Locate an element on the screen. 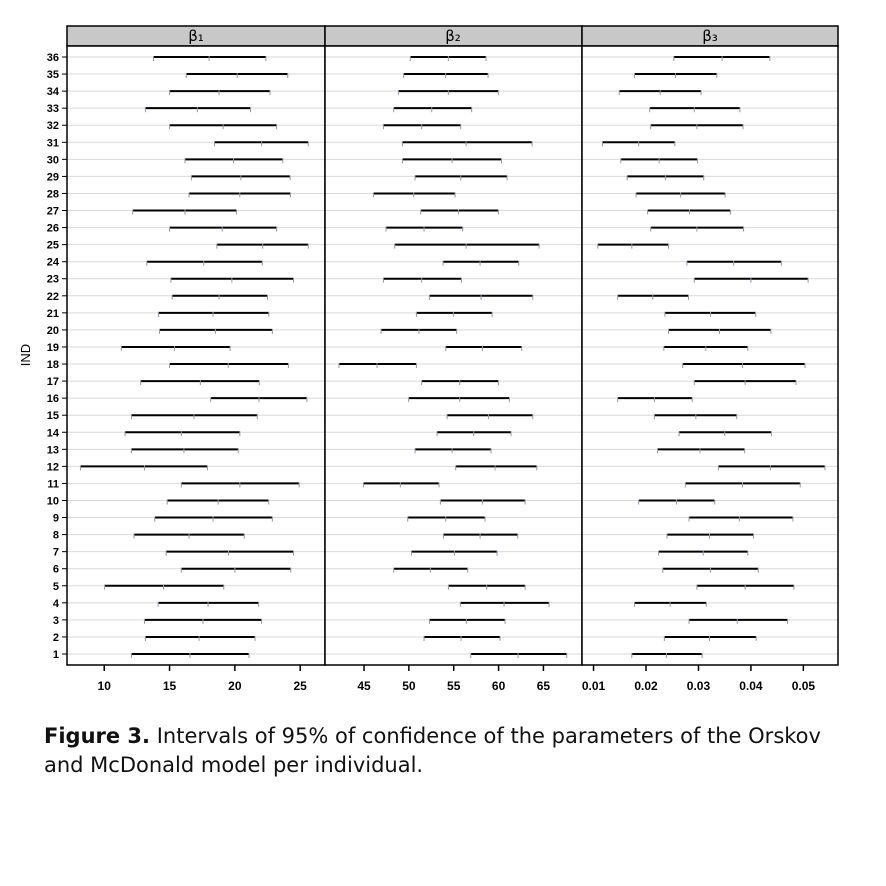 The width and height of the screenshot is (886, 886). y-tick-label: 1 is located at coordinates (56, 655).